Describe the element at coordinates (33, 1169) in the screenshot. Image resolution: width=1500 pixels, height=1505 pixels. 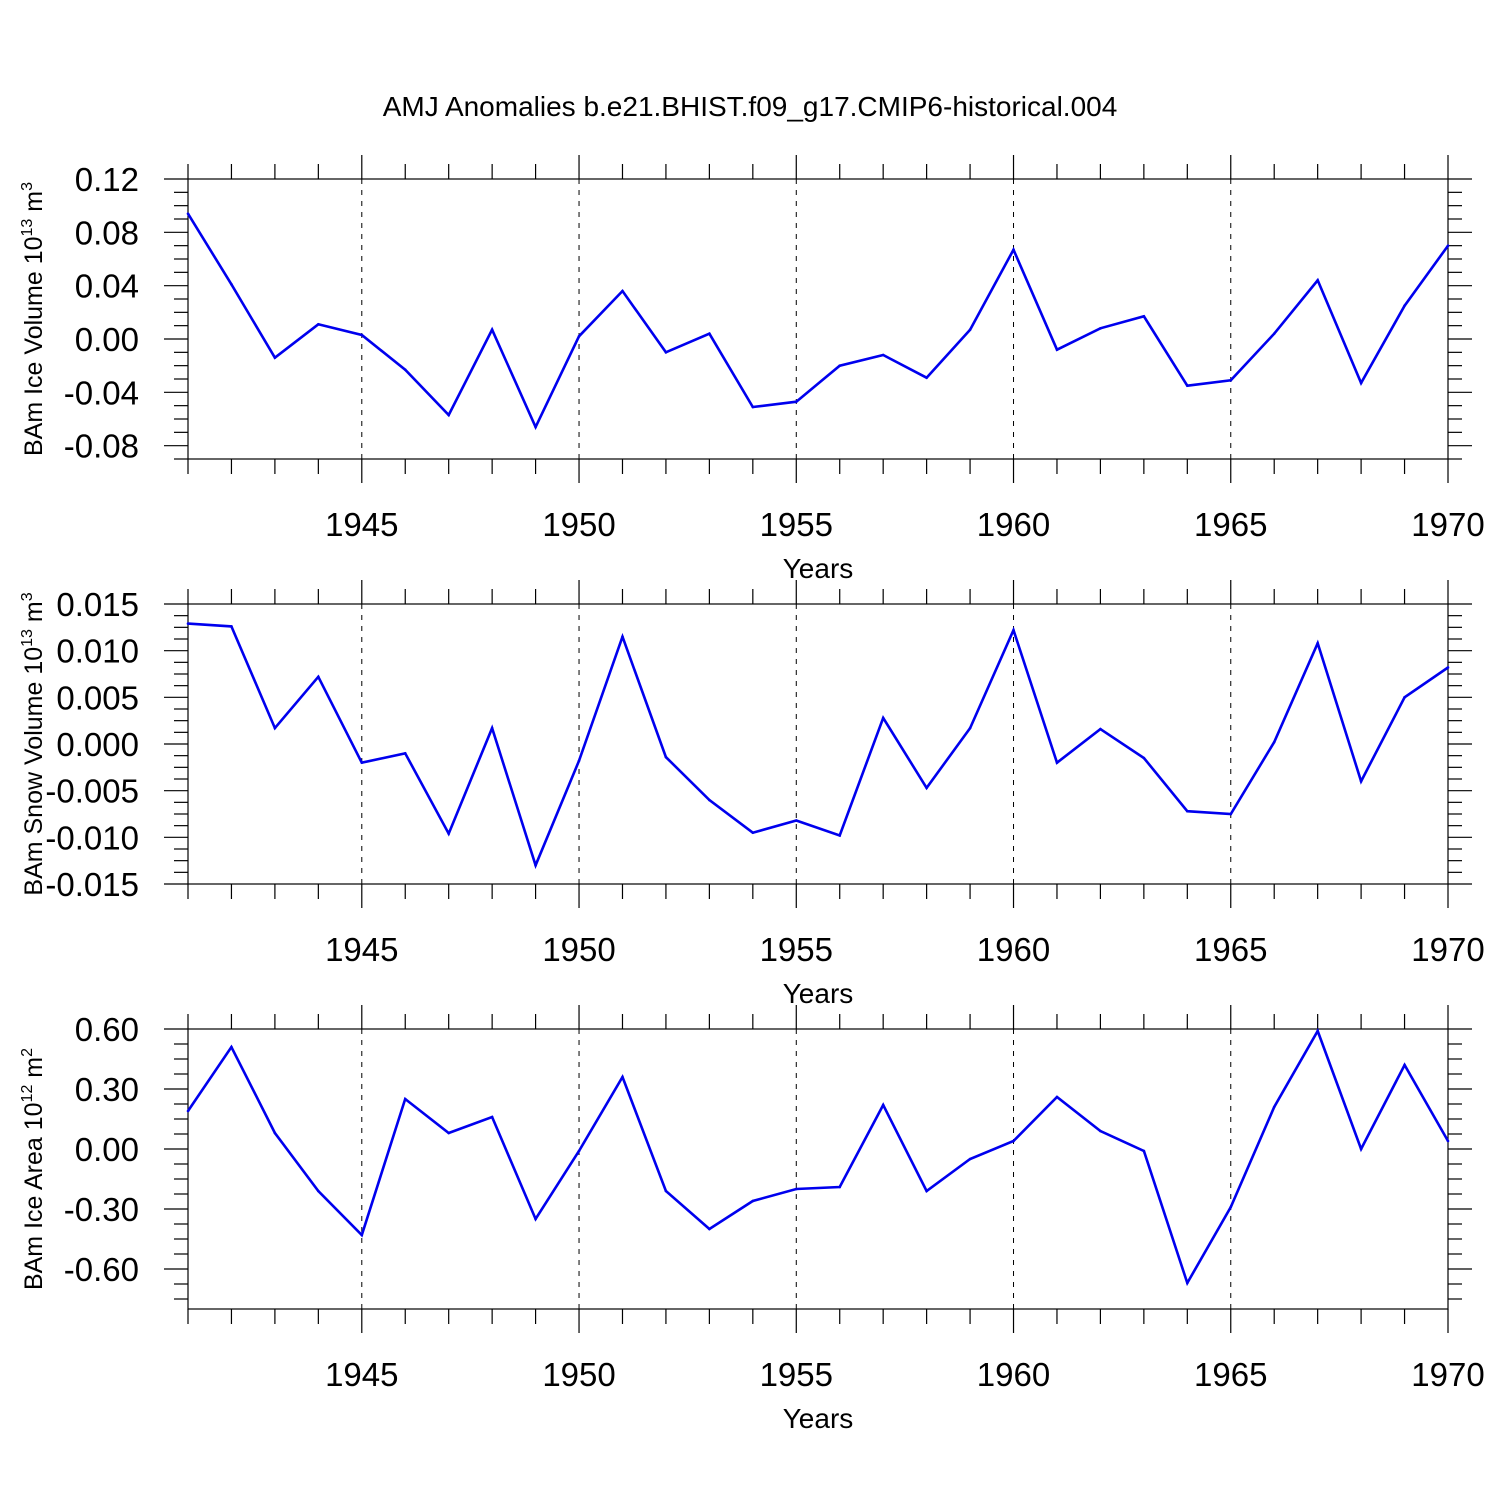
I see `y-axis-label: BAm Ice Area 1012 m2` at that location.